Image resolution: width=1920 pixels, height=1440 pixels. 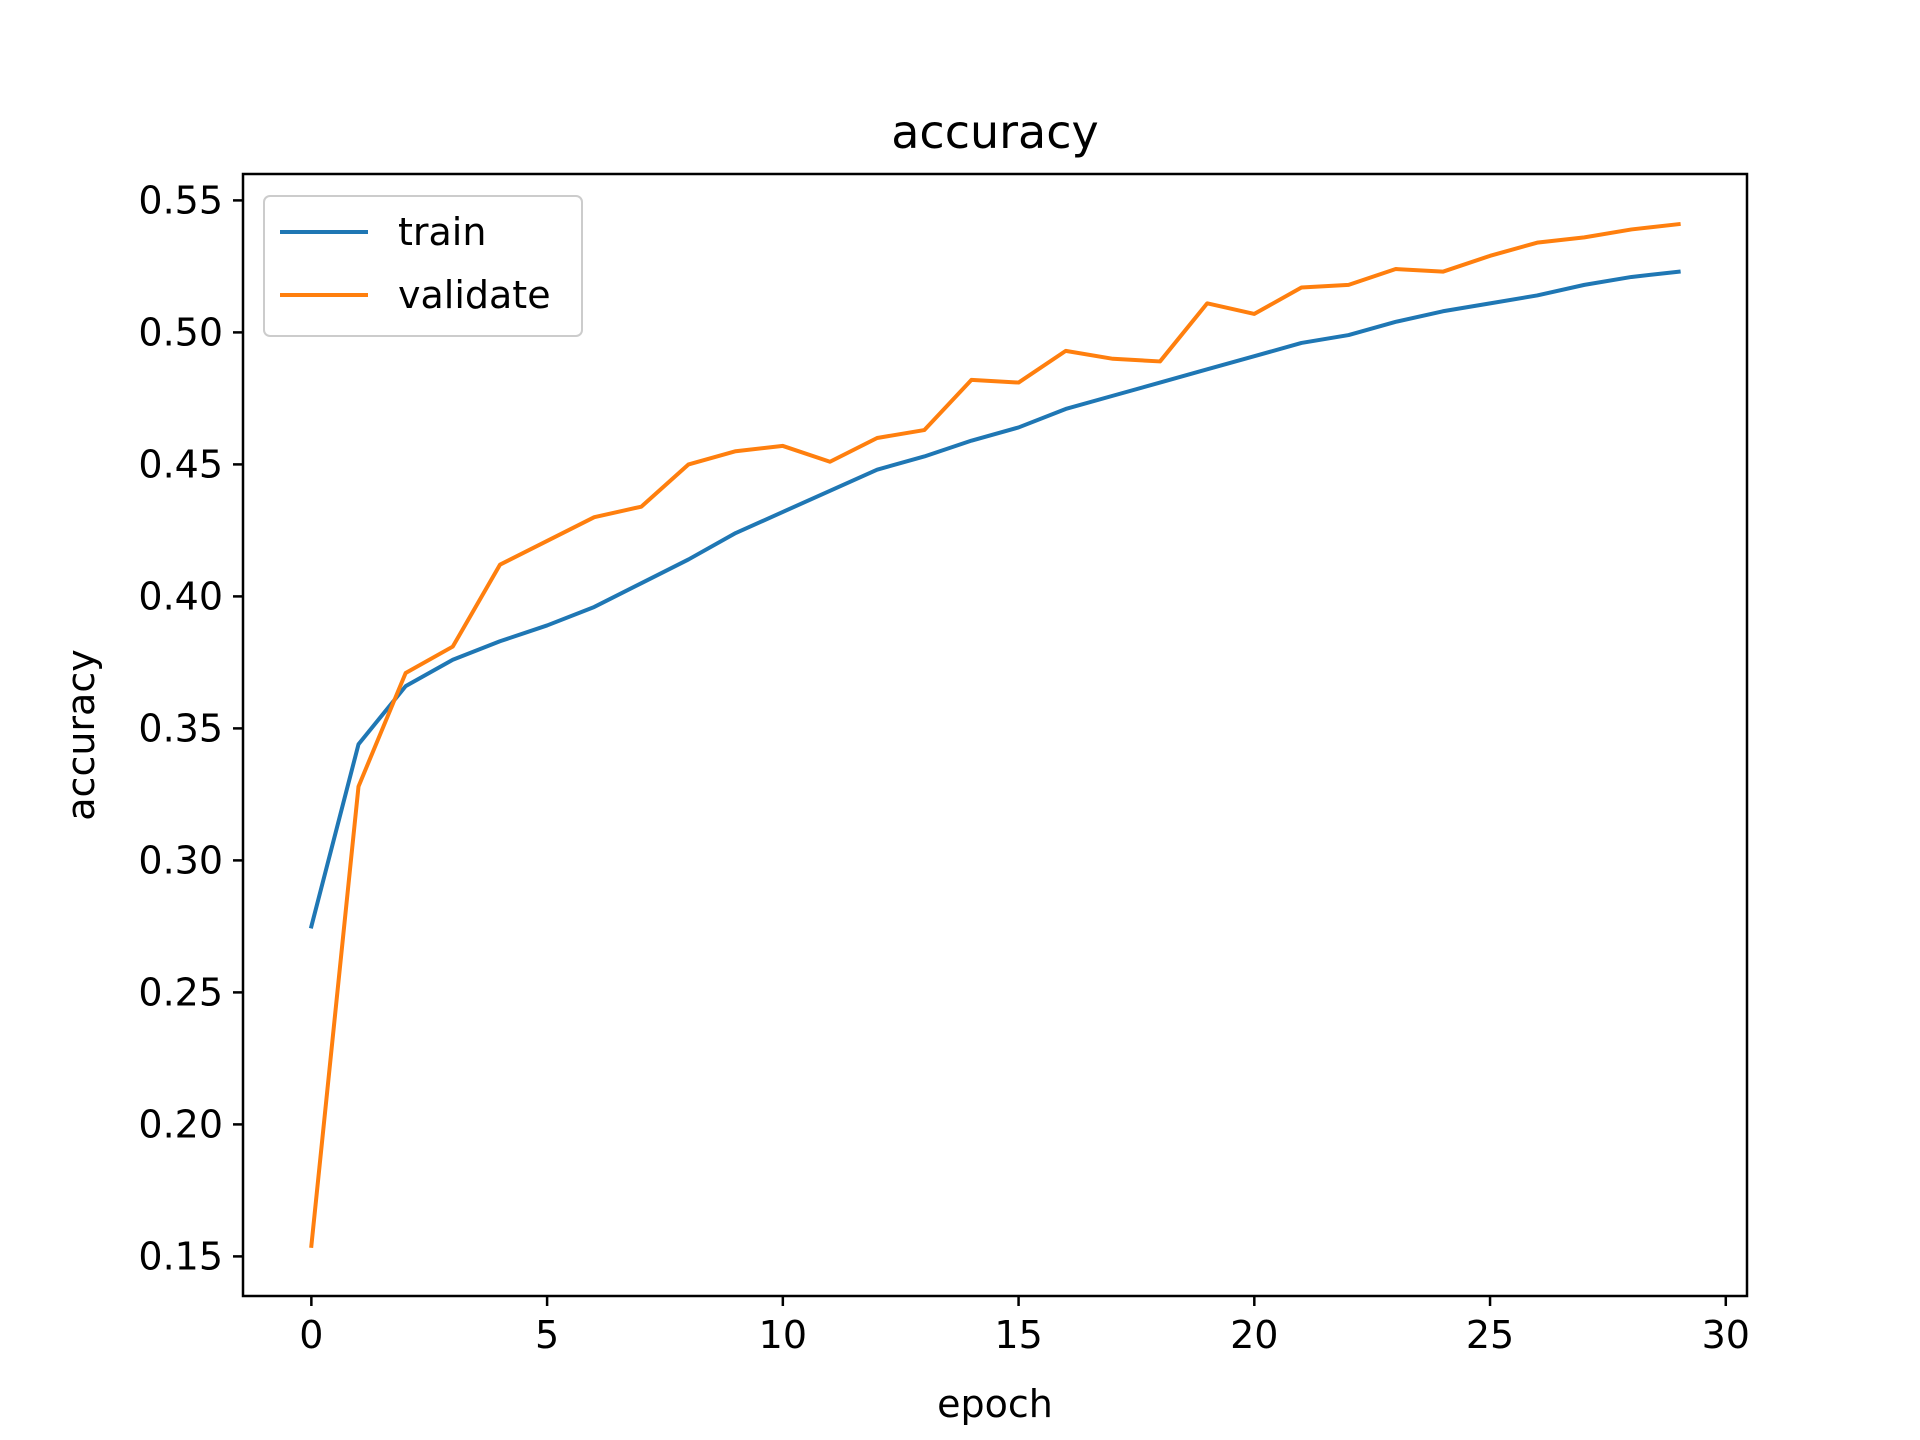 I want to click on x-tick-label: 0, so click(x=311, y=1335).